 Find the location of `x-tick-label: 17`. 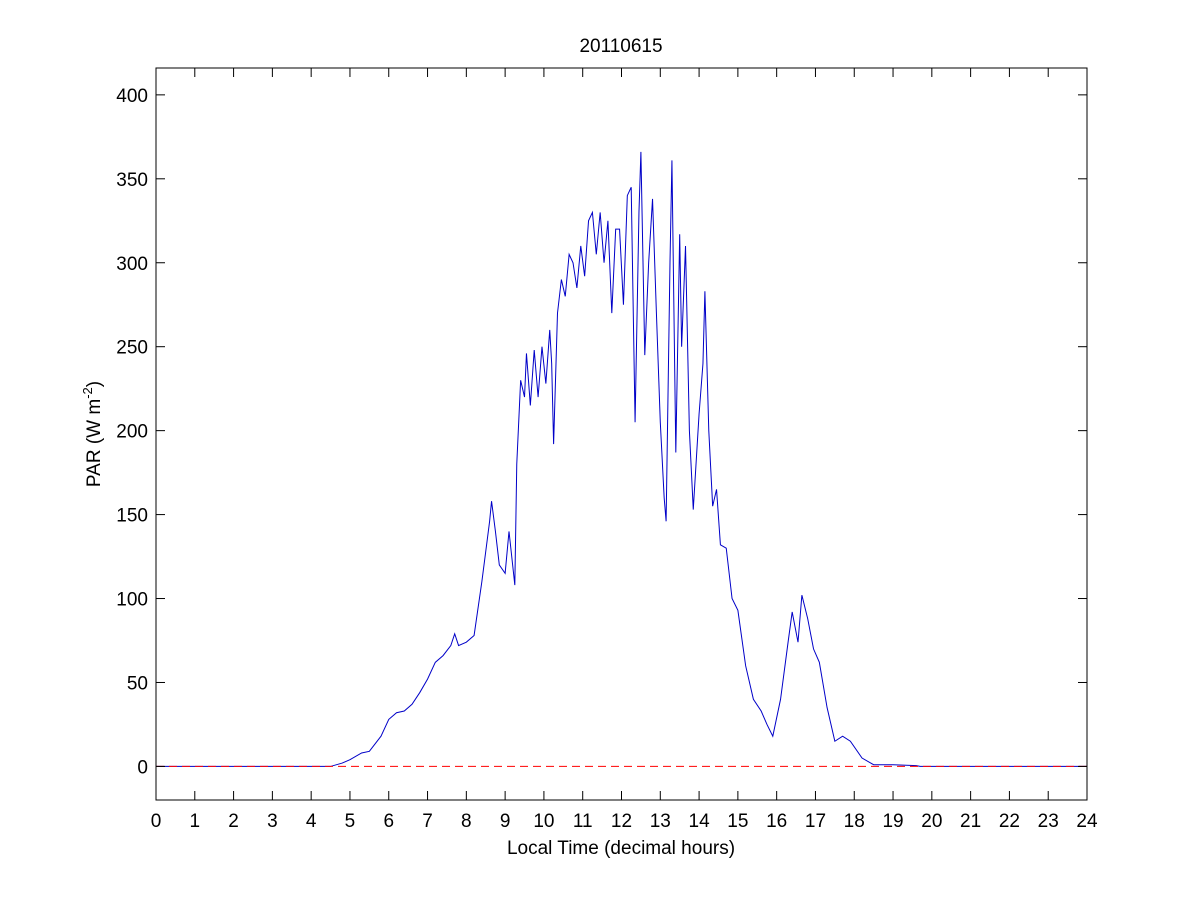

x-tick-label: 17 is located at coordinates (815, 821).